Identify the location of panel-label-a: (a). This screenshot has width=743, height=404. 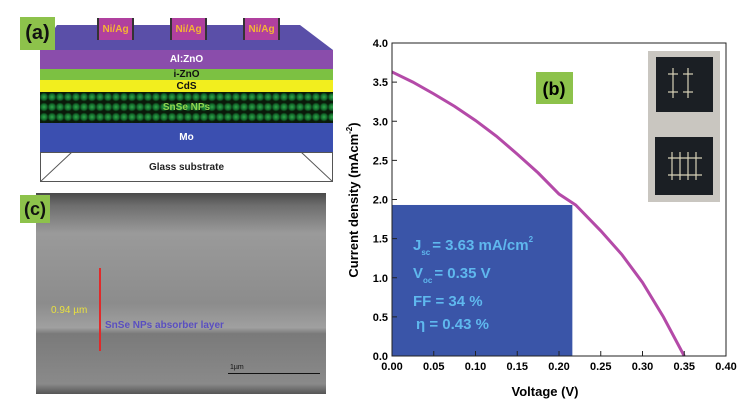
(37, 33).